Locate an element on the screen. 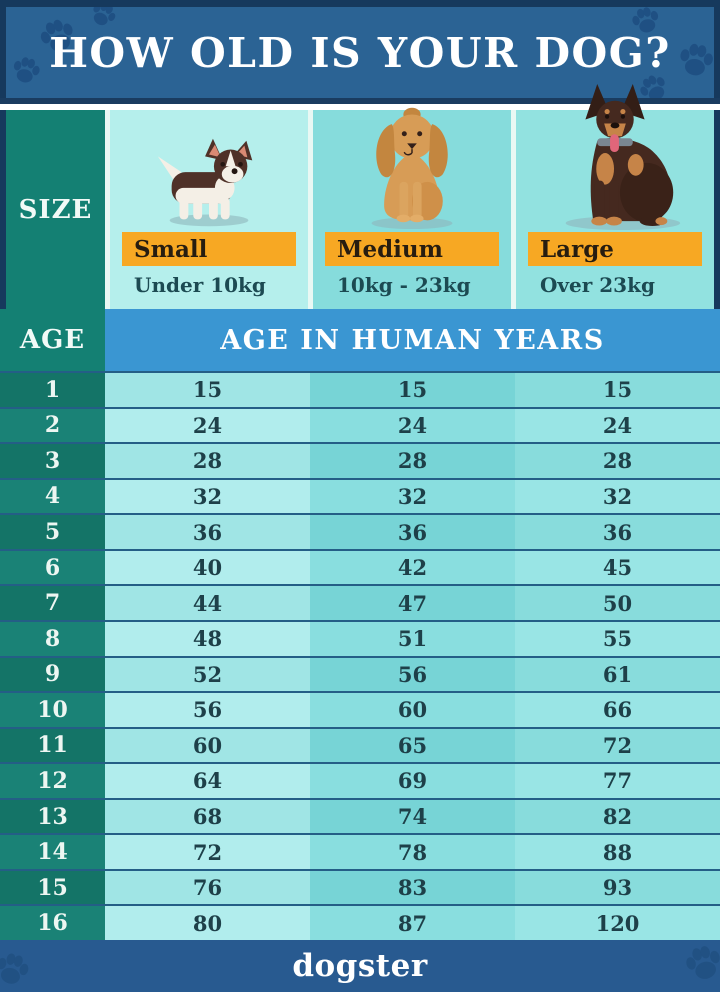 The height and width of the screenshot is (992, 720). weight-range-small: Under 10kg is located at coordinates (200, 285).